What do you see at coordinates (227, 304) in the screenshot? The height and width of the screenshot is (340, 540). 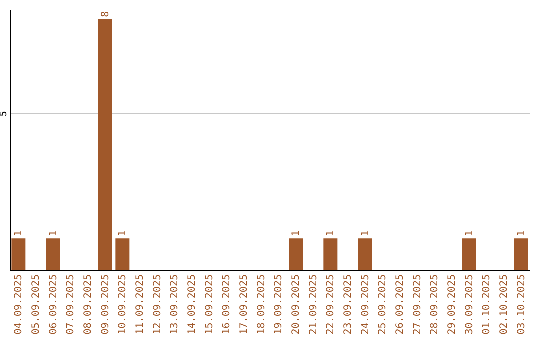 I see `x-tick-label: 16.09.2025` at bounding box center [227, 304].